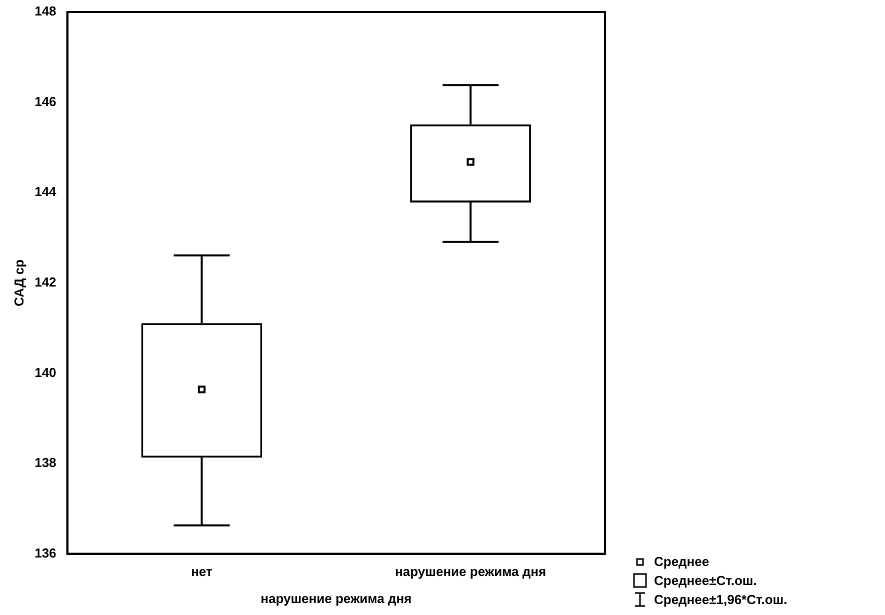 This screenshot has height=615, width=885. I want to click on y-tick-label: 144, so click(46, 192).